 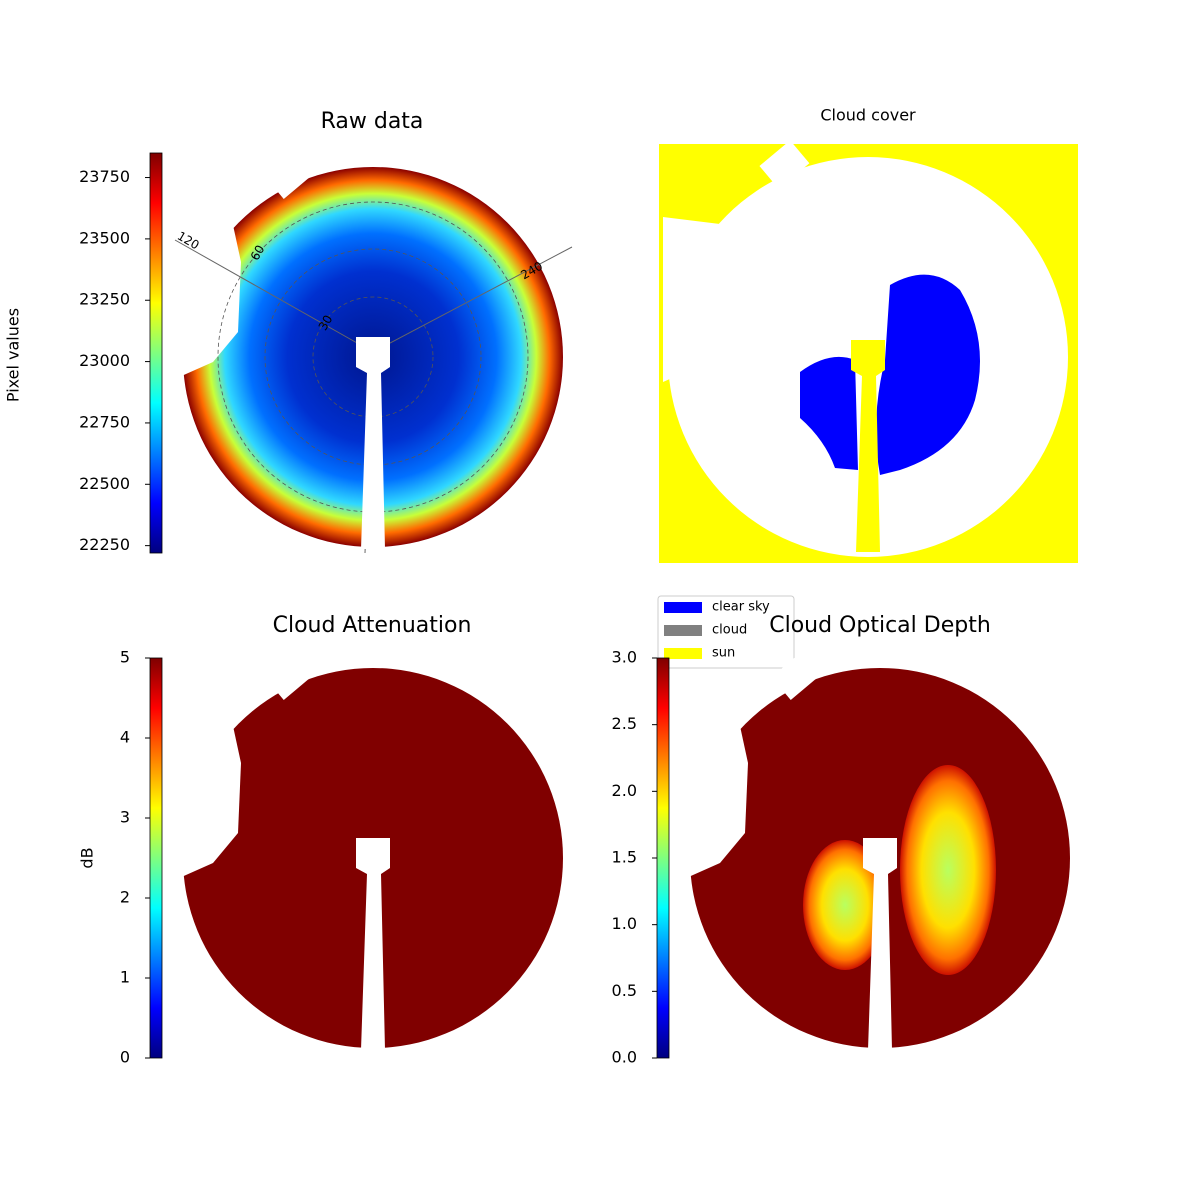 I want to click on polar-label: 60, so click(x=258, y=253).